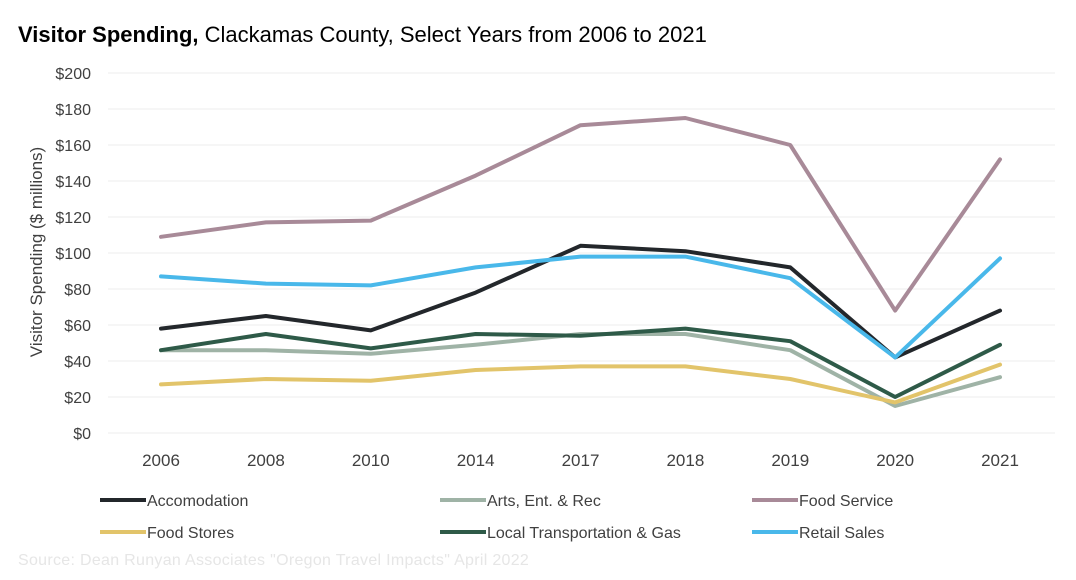 This screenshot has height=580, width=1076. Describe the element at coordinates (77, 326) in the screenshot. I see `y-tick-label: $60` at that location.